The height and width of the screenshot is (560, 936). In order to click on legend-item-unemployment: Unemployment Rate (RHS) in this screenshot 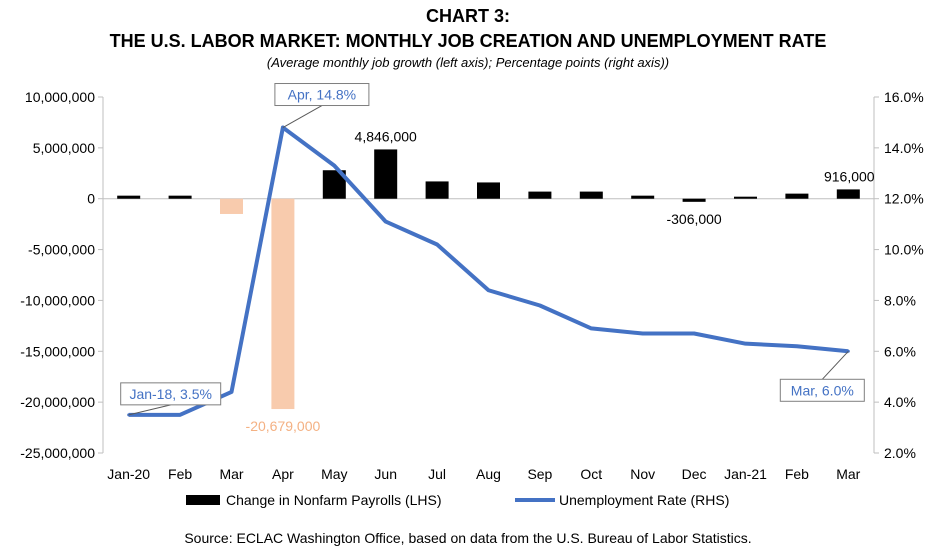, I will do `click(622, 500)`.